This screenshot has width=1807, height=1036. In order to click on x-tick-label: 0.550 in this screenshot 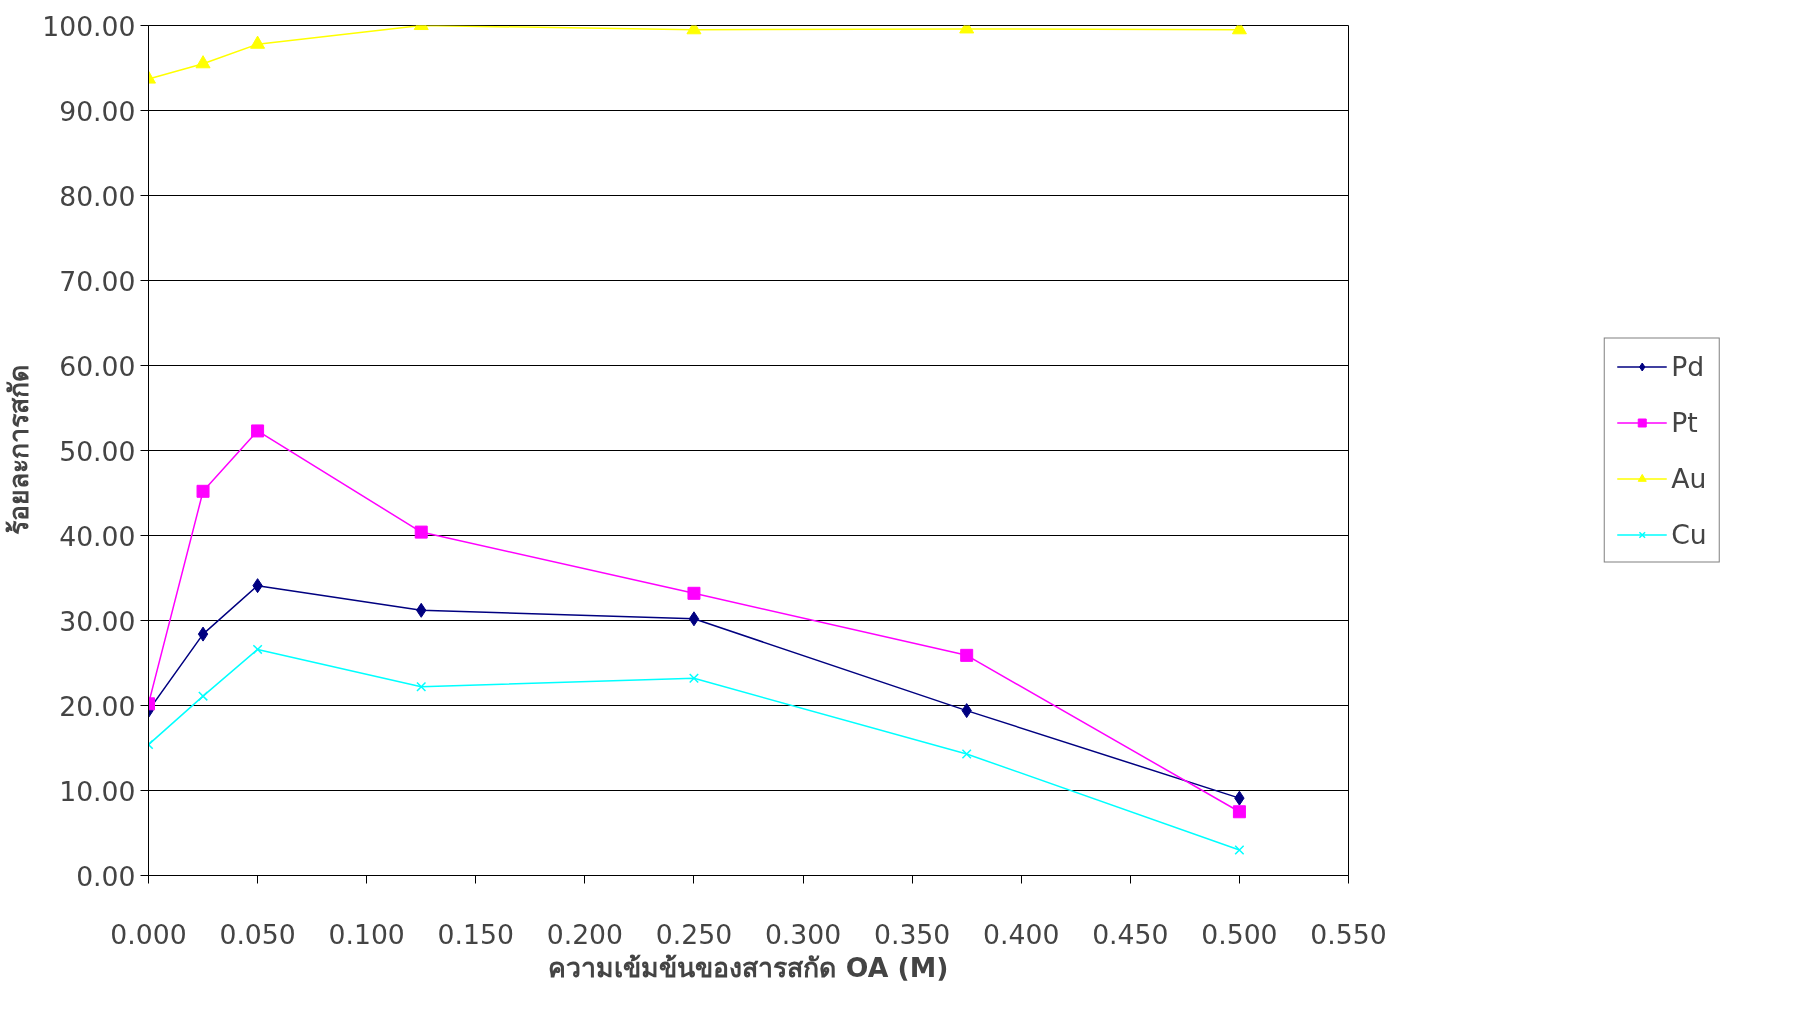, I will do `click(1348, 934)`.